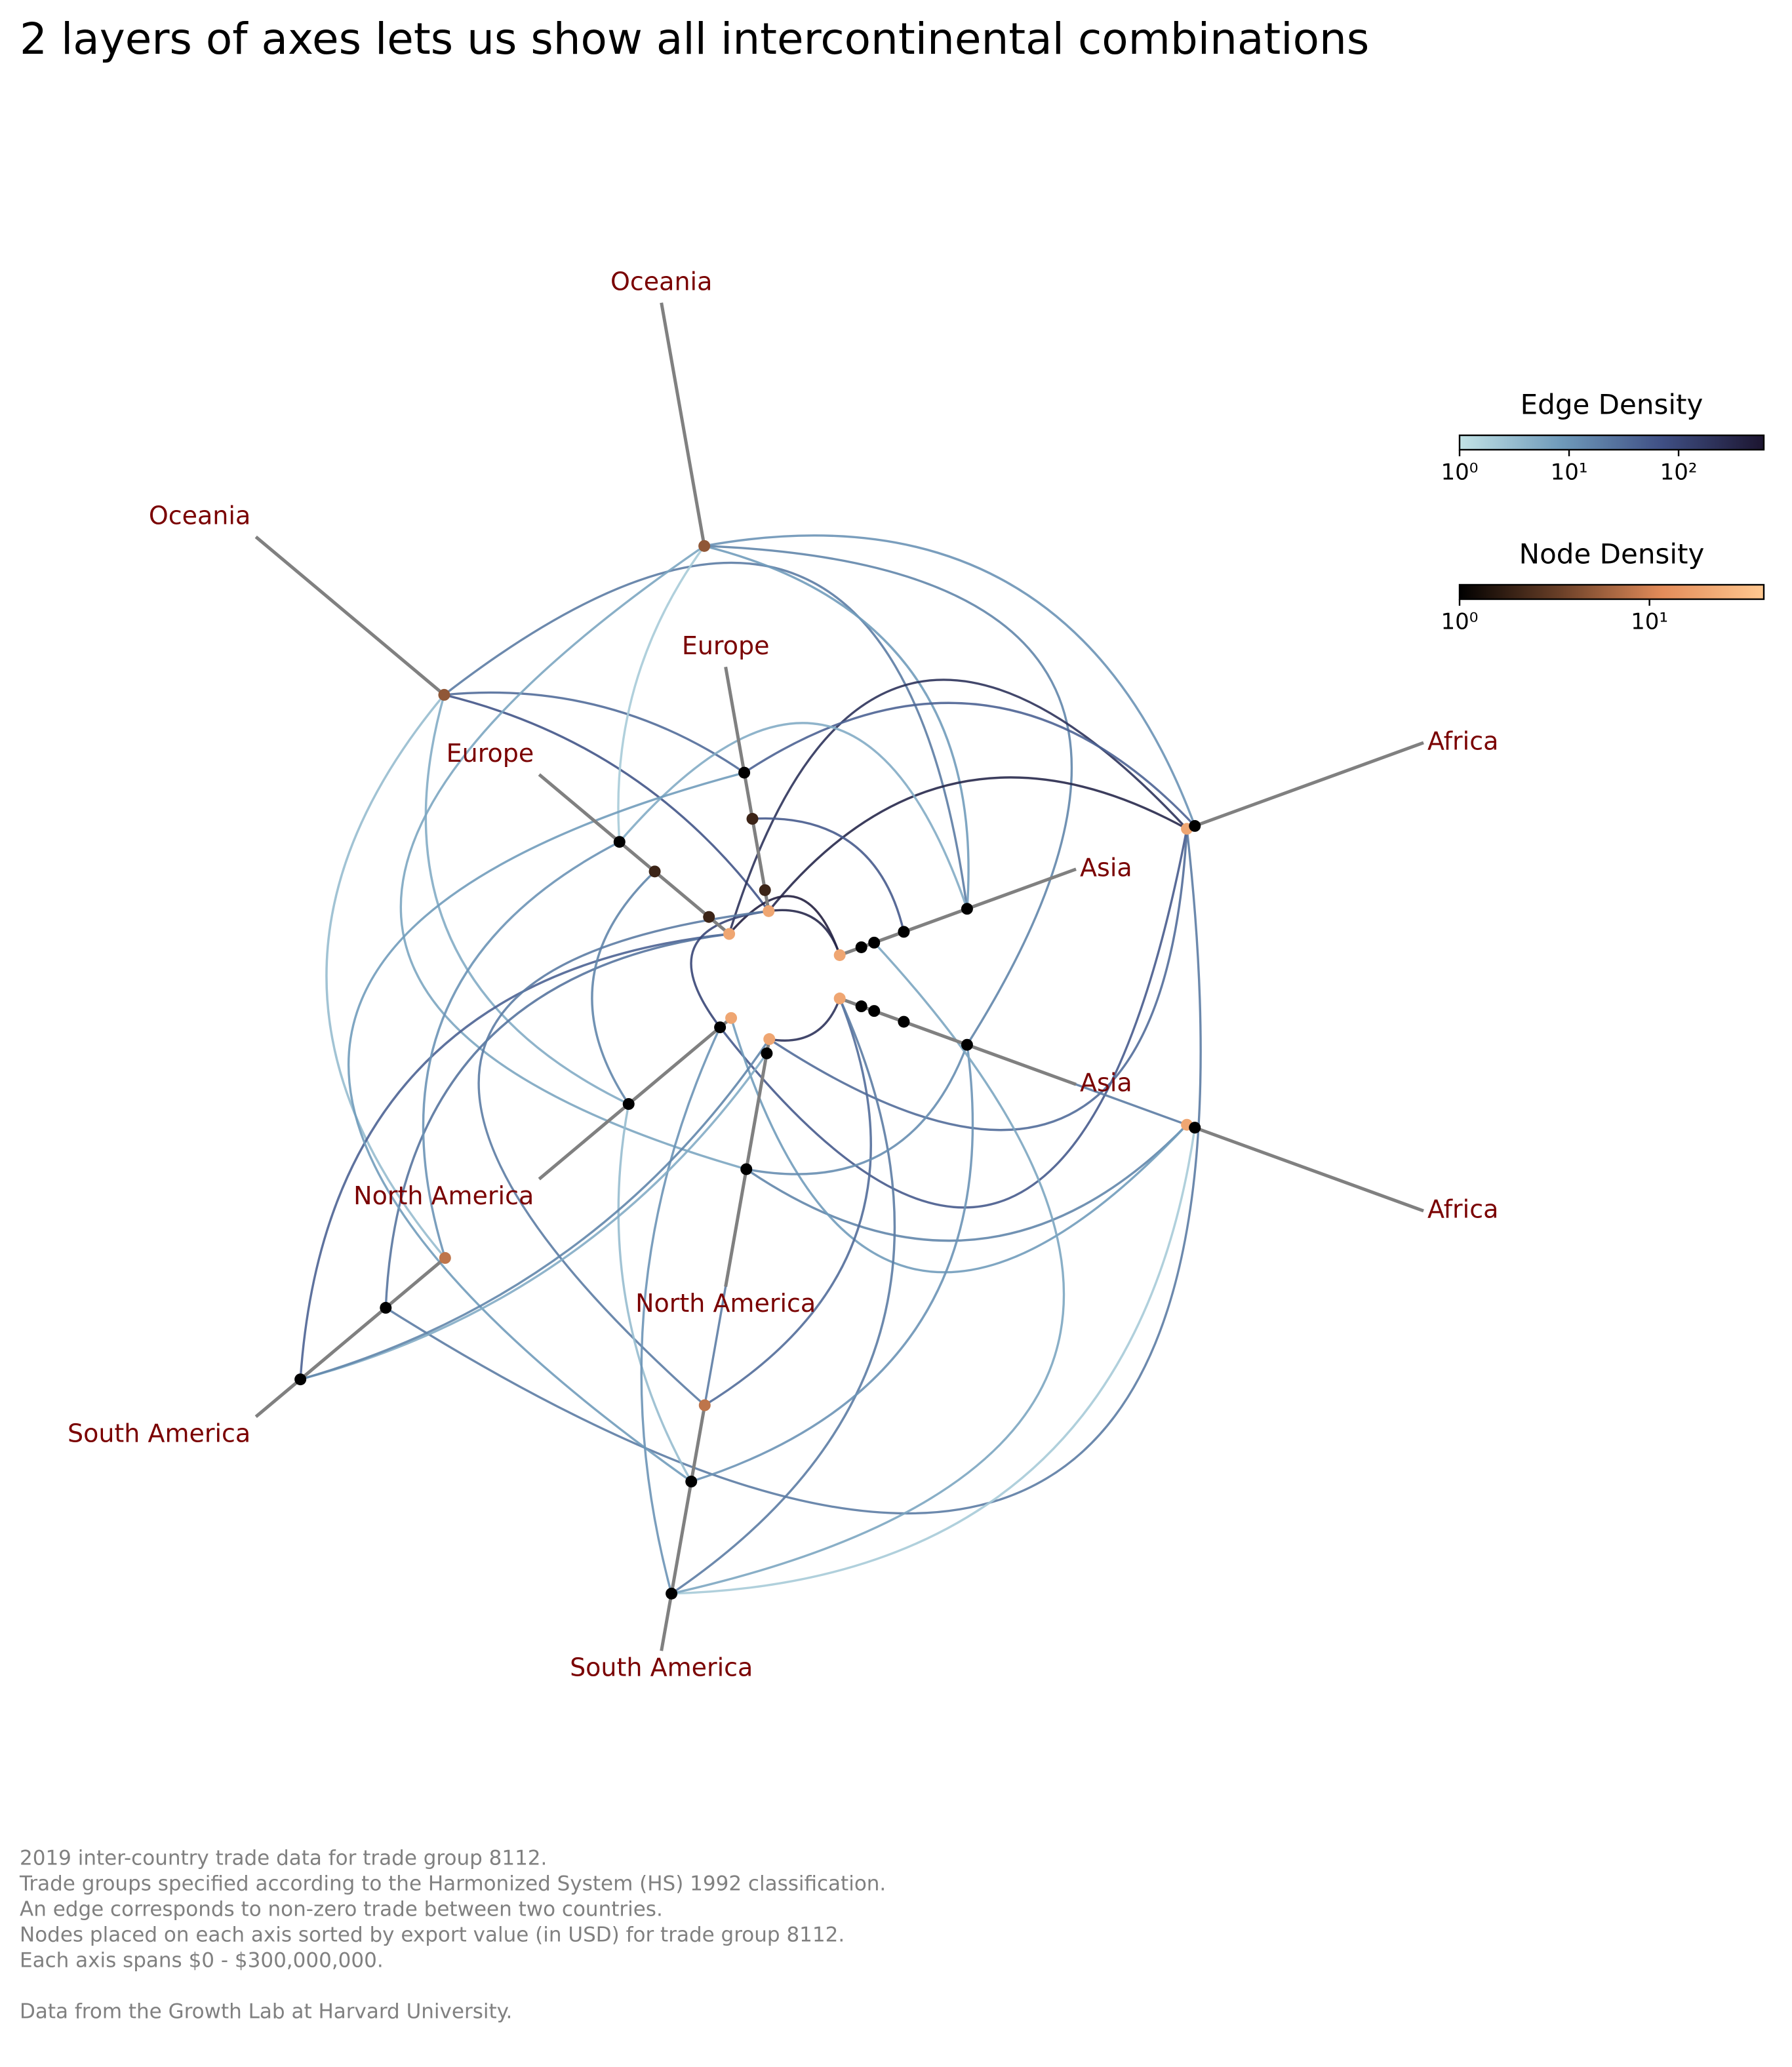 The image size is (1792, 2067). What do you see at coordinates (1612, 554) in the screenshot?
I see `colorbar-title: Node Density` at bounding box center [1612, 554].